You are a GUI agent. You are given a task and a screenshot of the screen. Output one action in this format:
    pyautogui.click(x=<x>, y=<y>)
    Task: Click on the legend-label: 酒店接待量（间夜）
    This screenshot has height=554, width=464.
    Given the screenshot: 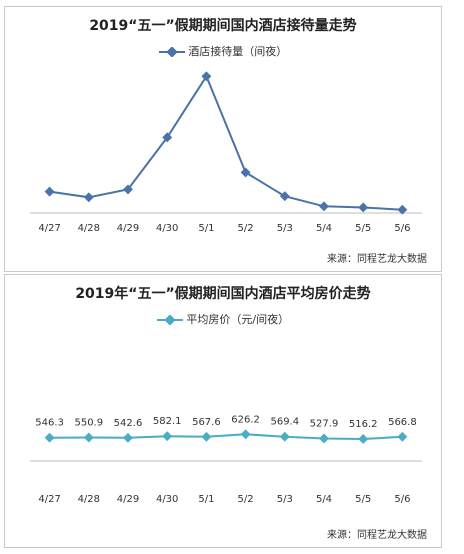 What is the action you would take?
    pyautogui.click(x=238, y=51)
    